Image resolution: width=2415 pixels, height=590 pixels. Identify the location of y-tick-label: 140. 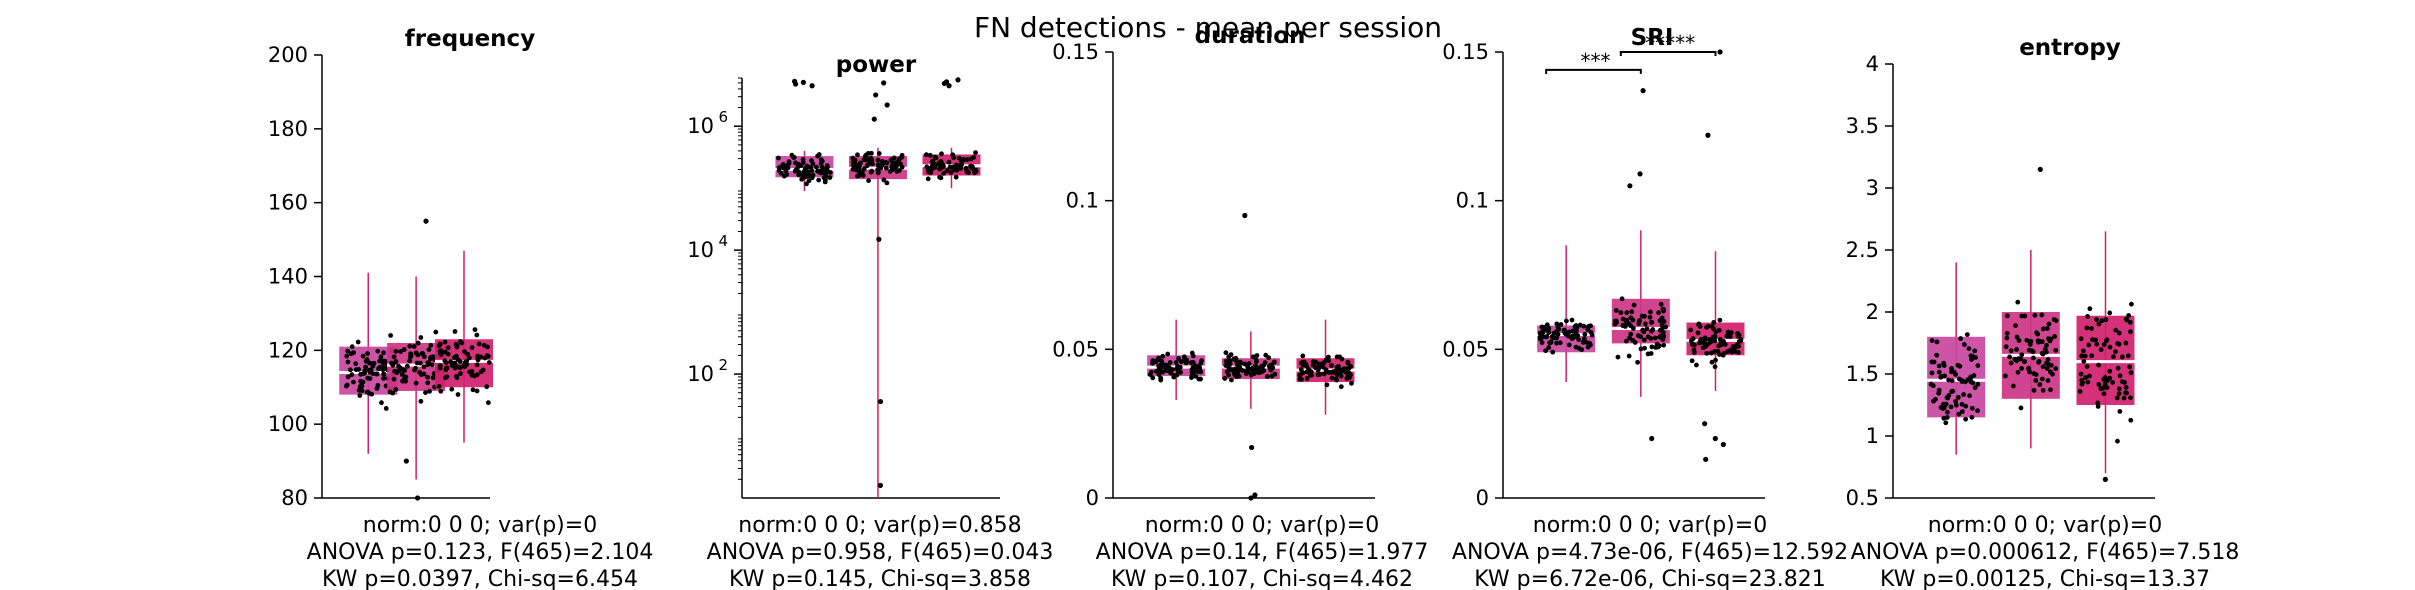
(288, 277).